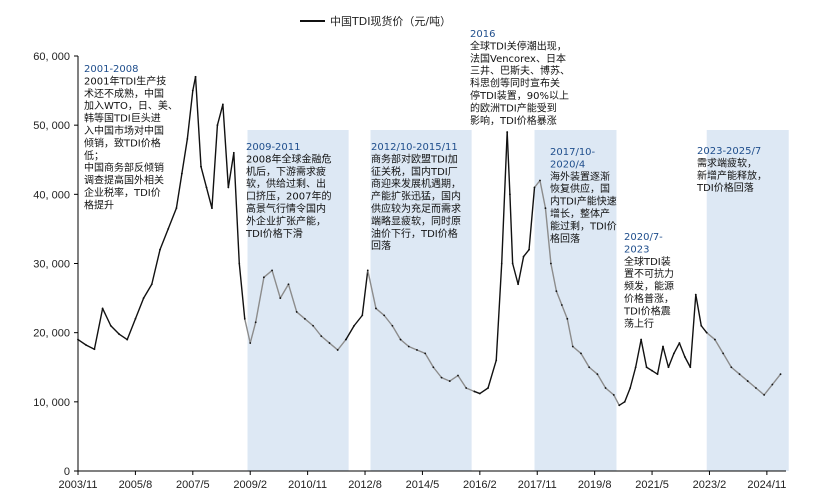 This screenshot has height=498, width=815. I want to click on annotation-title: 2012/10-2015/11, so click(414, 147).